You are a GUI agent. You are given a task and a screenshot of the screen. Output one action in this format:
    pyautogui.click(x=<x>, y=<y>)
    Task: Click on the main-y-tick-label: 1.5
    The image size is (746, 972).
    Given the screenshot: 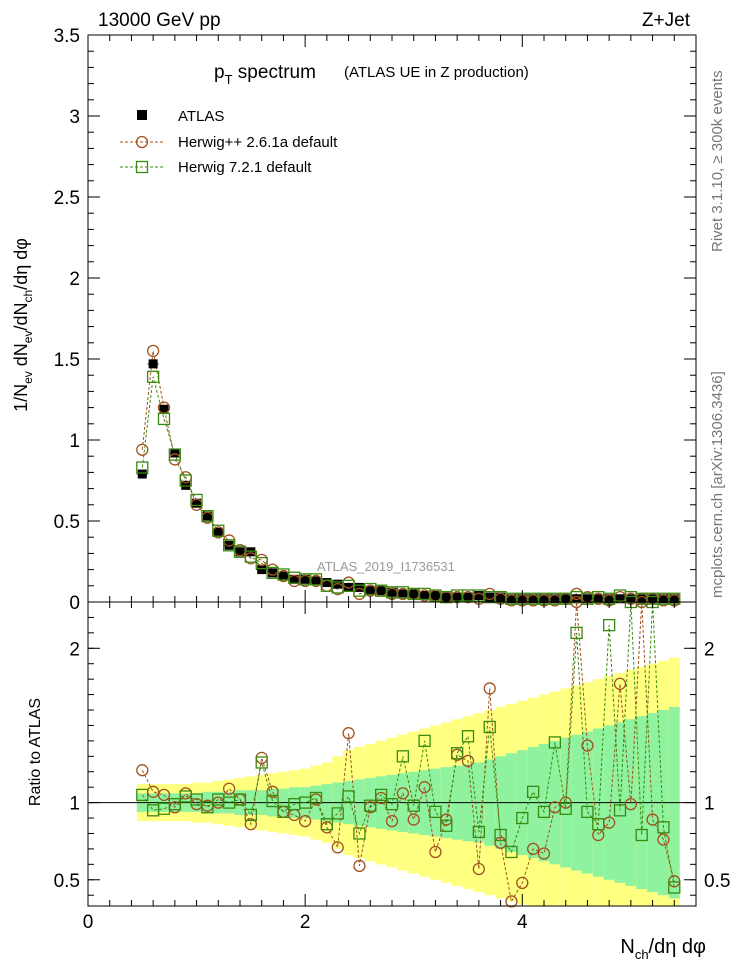 What is the action you would take?
    pyautogui.click(x=67, y=360)
    